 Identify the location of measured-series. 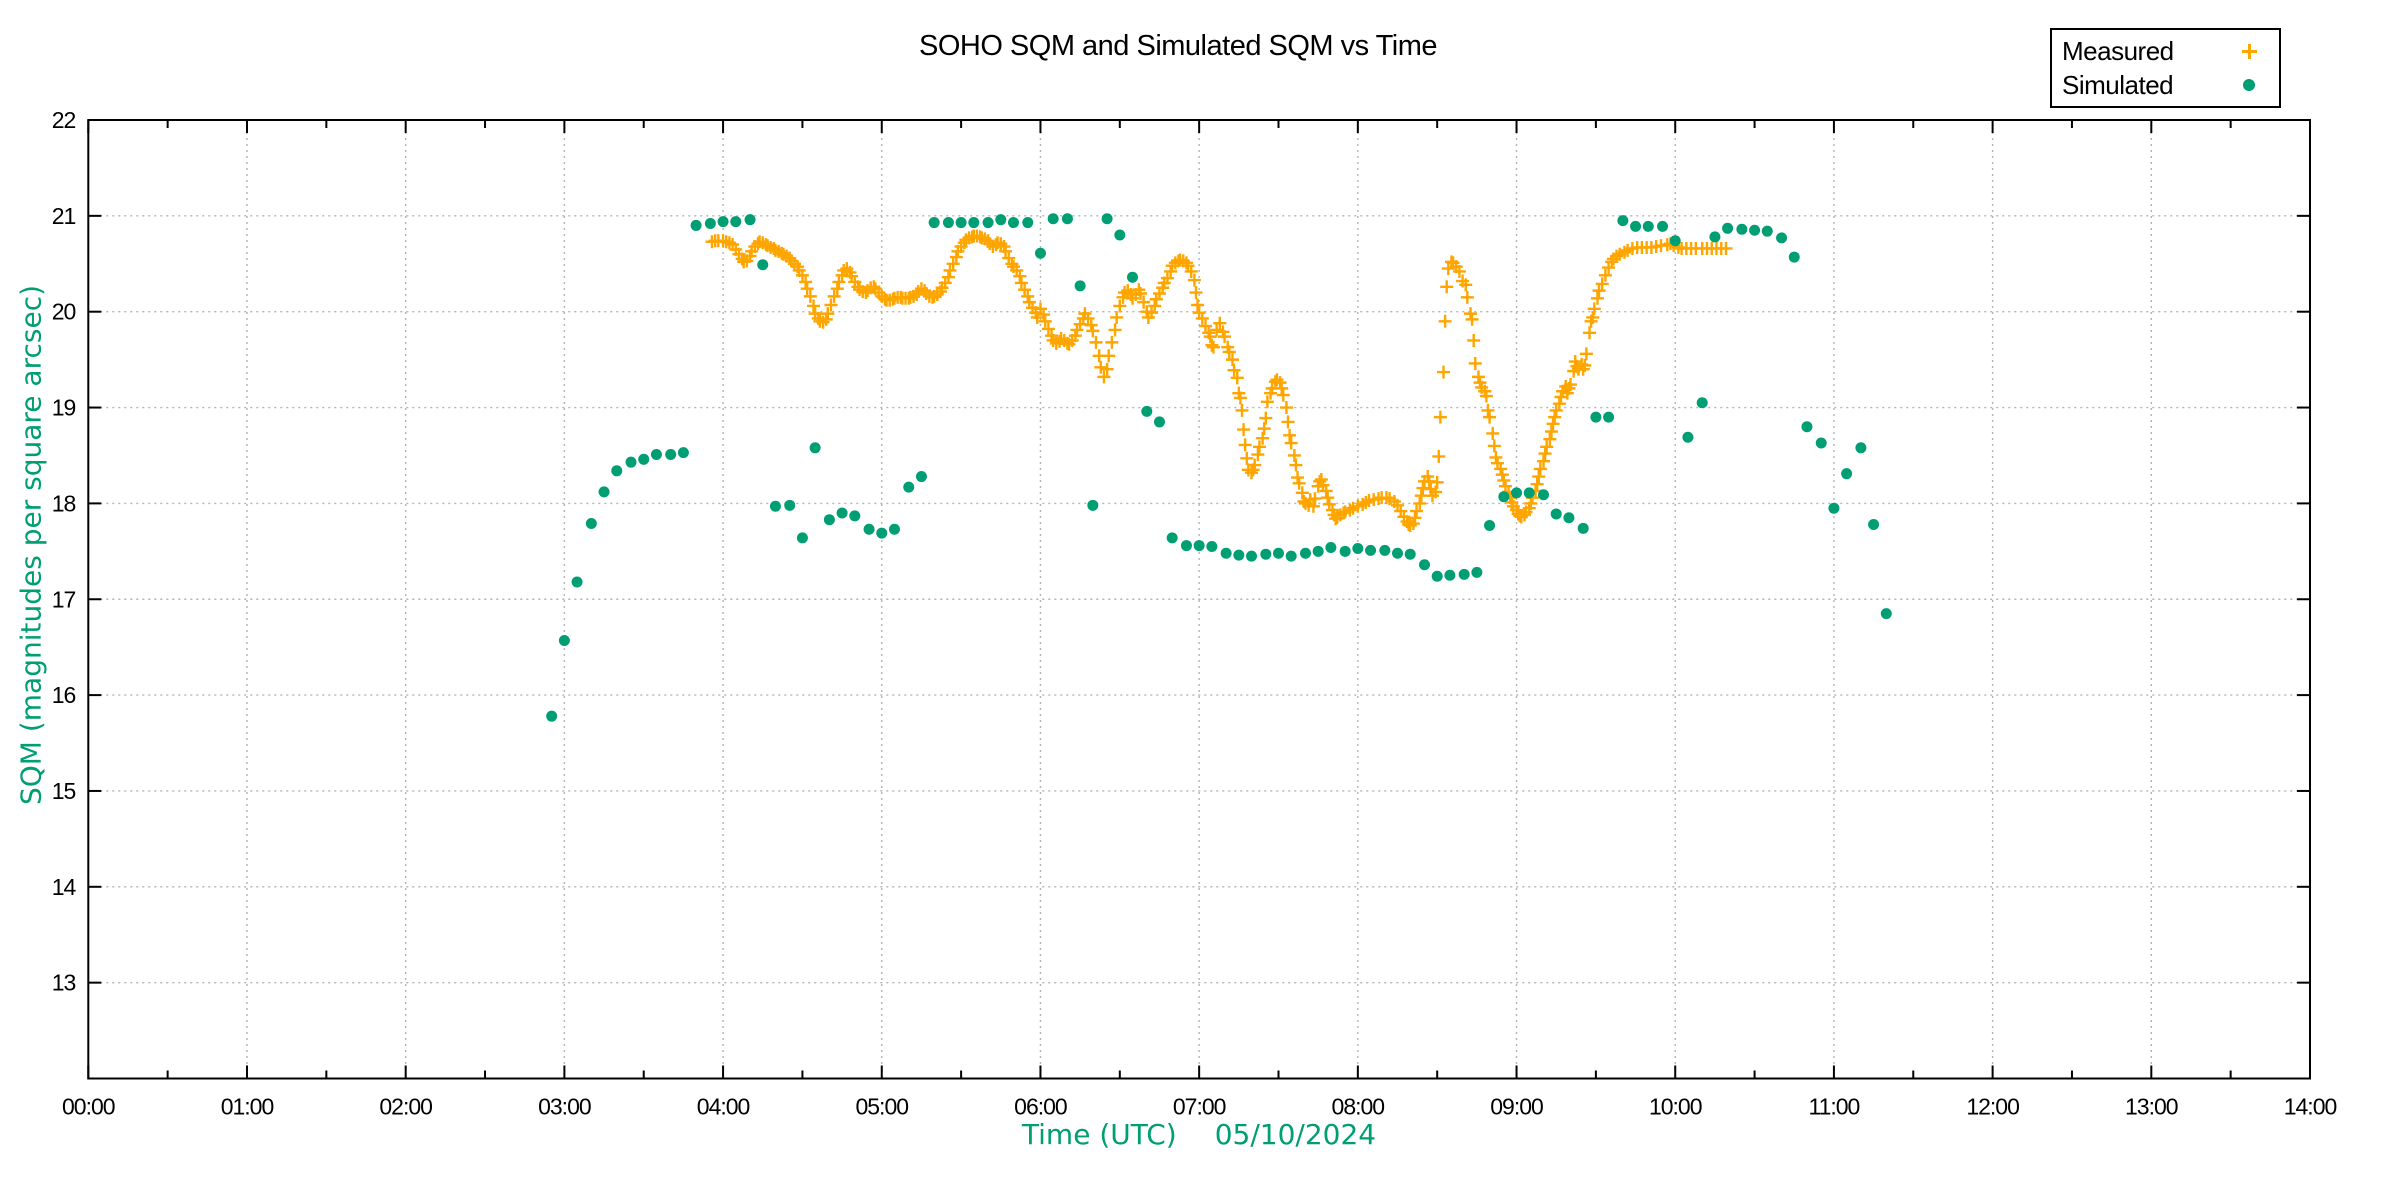
(1219, 380).